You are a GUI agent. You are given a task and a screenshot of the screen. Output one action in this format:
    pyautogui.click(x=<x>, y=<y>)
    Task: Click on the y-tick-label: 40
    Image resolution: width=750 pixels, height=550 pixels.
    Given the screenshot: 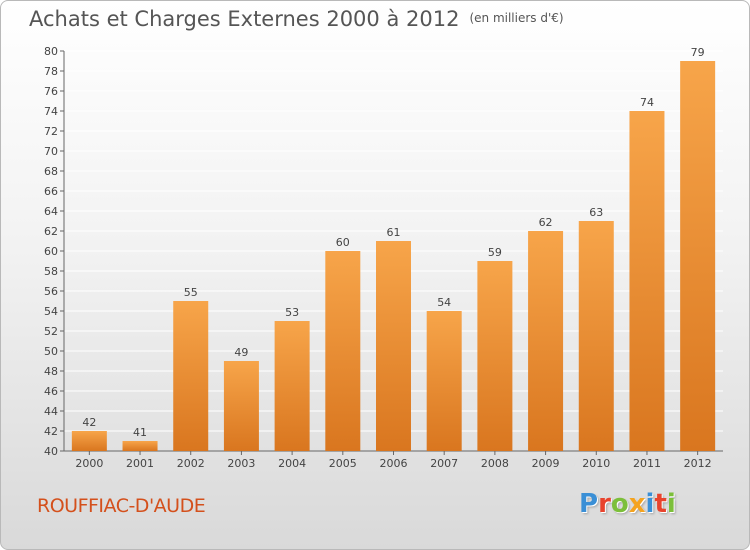 What is the action you would take?
    pyautogui.click(x=51, y=451)
    